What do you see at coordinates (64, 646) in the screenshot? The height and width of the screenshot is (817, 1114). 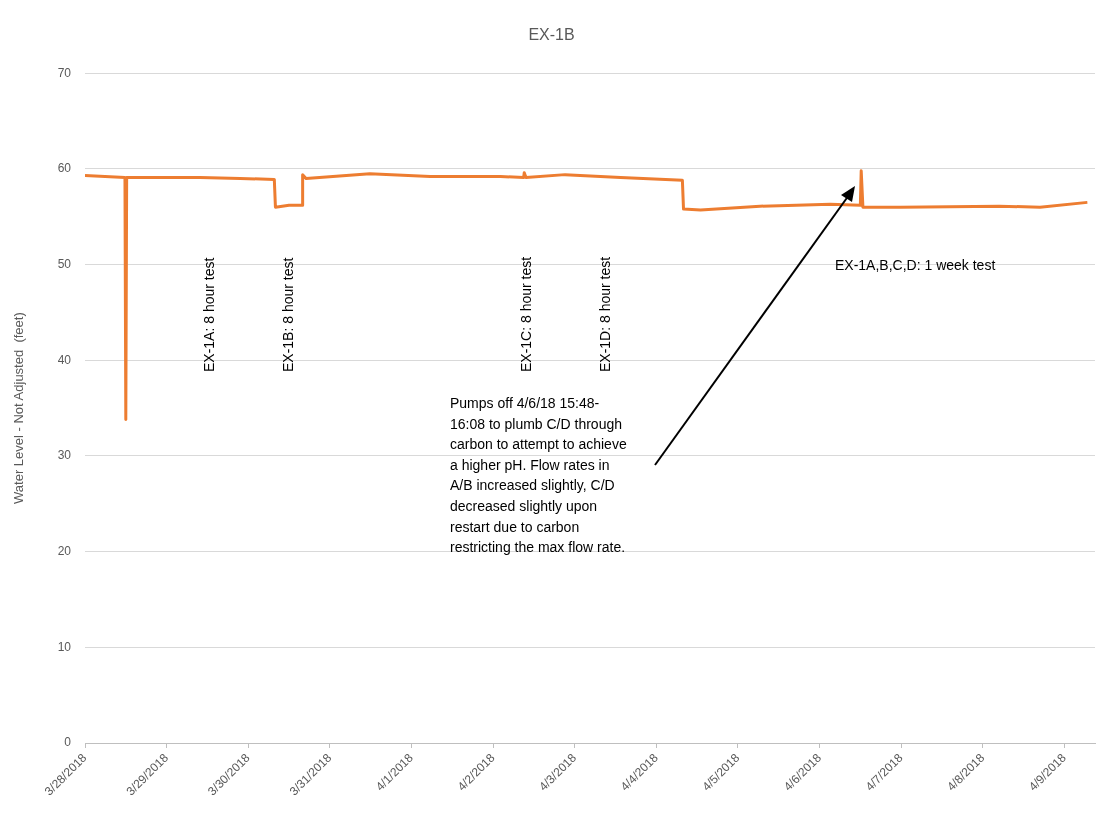 I see `y-tick-label: 10` at bounding box center [64, 646].